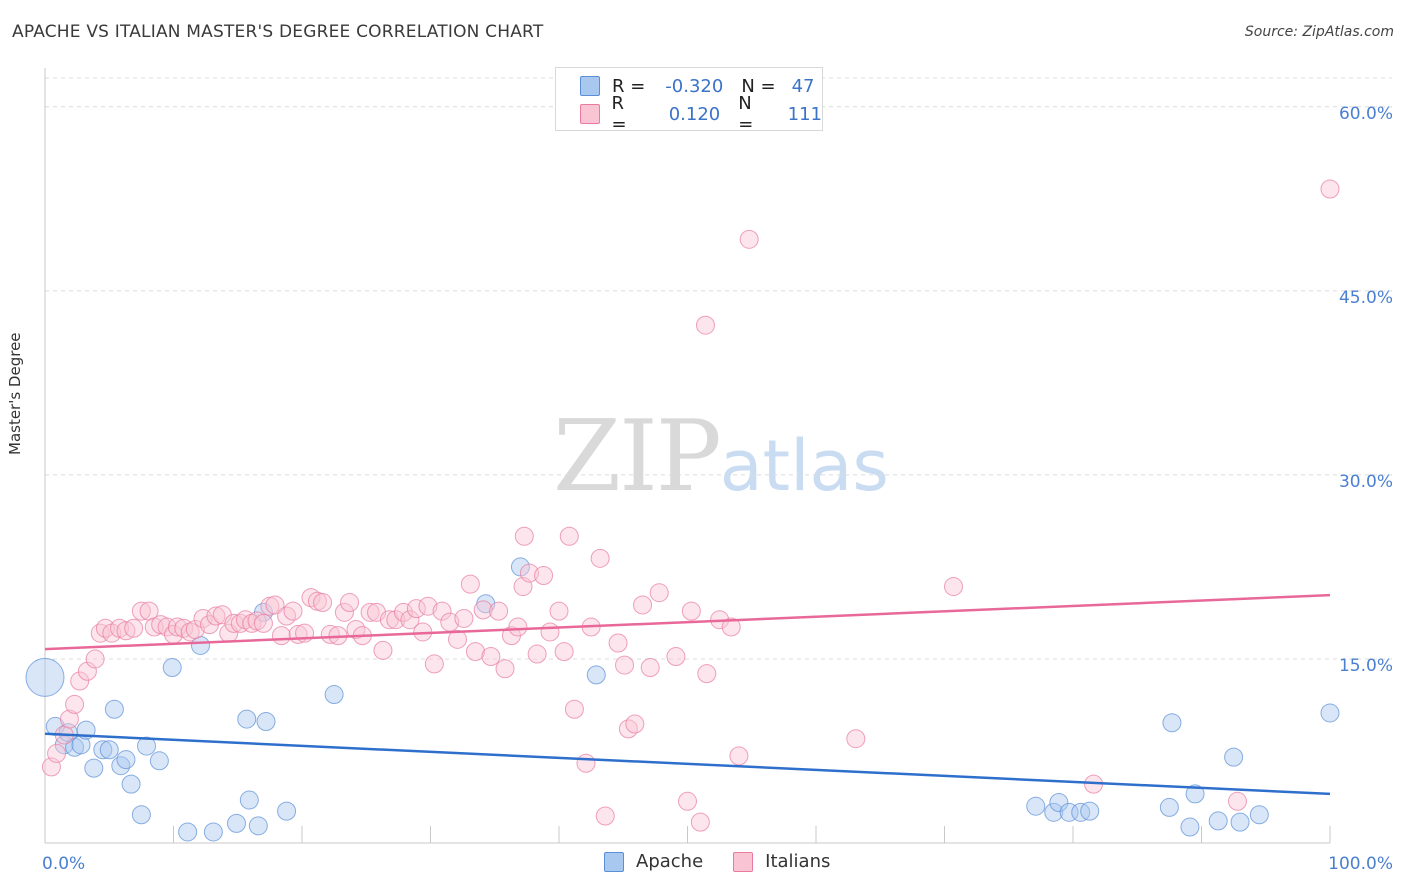 The image size is (1406, 892). What do you see at coordinates (804, 114) in the screenshot?
I see `legend-n-value-italians: 111` at bounding box center [804, 114].